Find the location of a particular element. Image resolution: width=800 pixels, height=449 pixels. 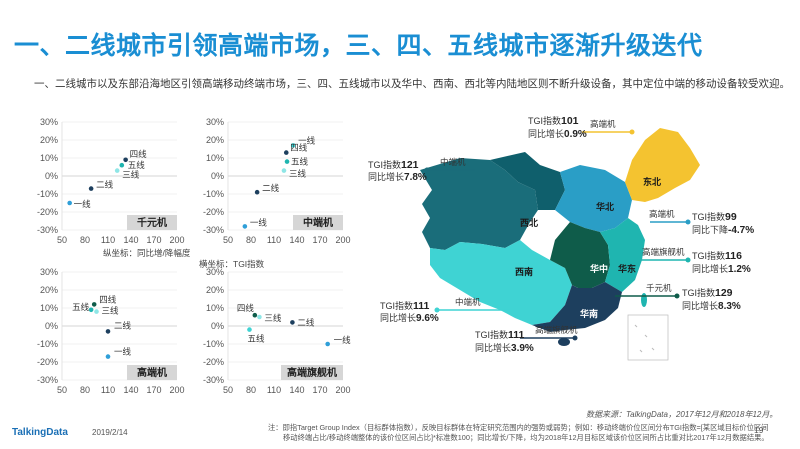

tgi-value: 121 is located at coordinates (410, 165).